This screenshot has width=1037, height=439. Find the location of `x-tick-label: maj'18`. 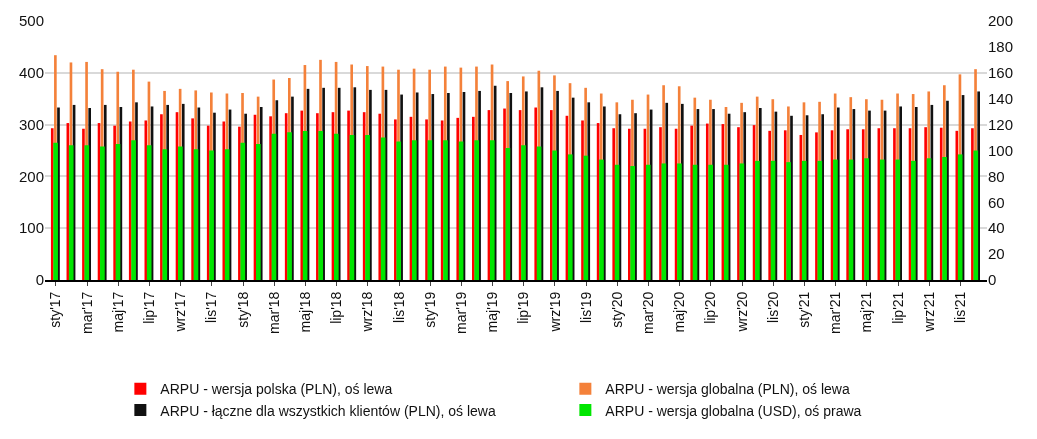

x-tick-label: maj'18 is located at coordinates (305, 312).